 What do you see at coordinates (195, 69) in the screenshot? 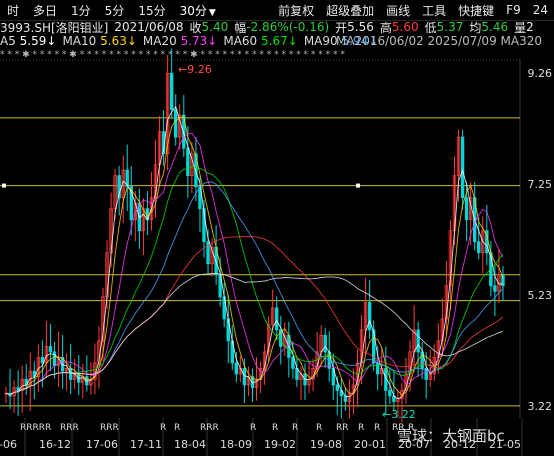
I see `high-annotation: ←9.26` at bounding box center [195, 69].